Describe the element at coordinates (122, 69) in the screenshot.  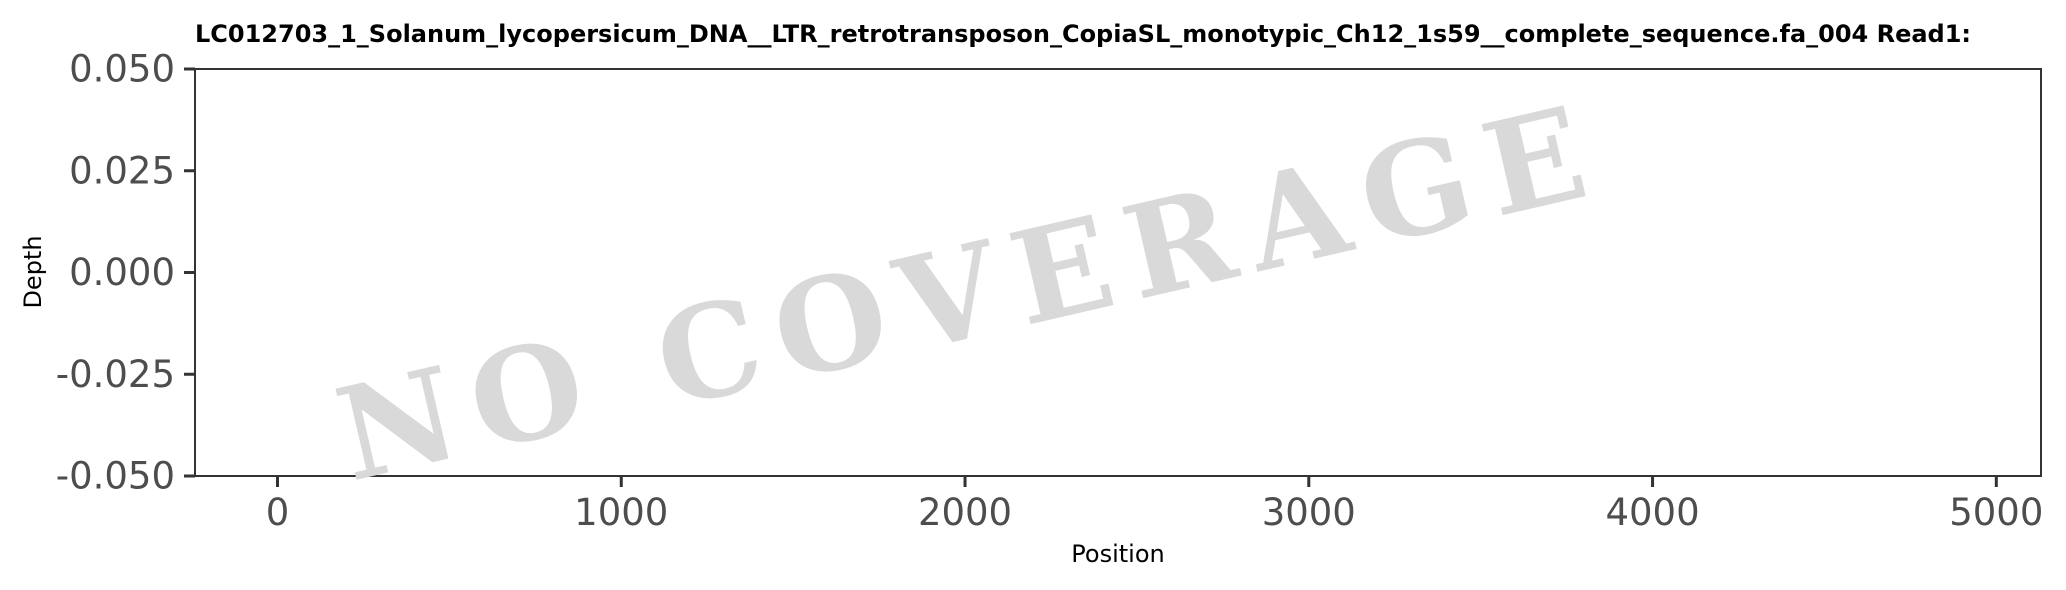
I see `y-tick-label: 0.050` at that location.